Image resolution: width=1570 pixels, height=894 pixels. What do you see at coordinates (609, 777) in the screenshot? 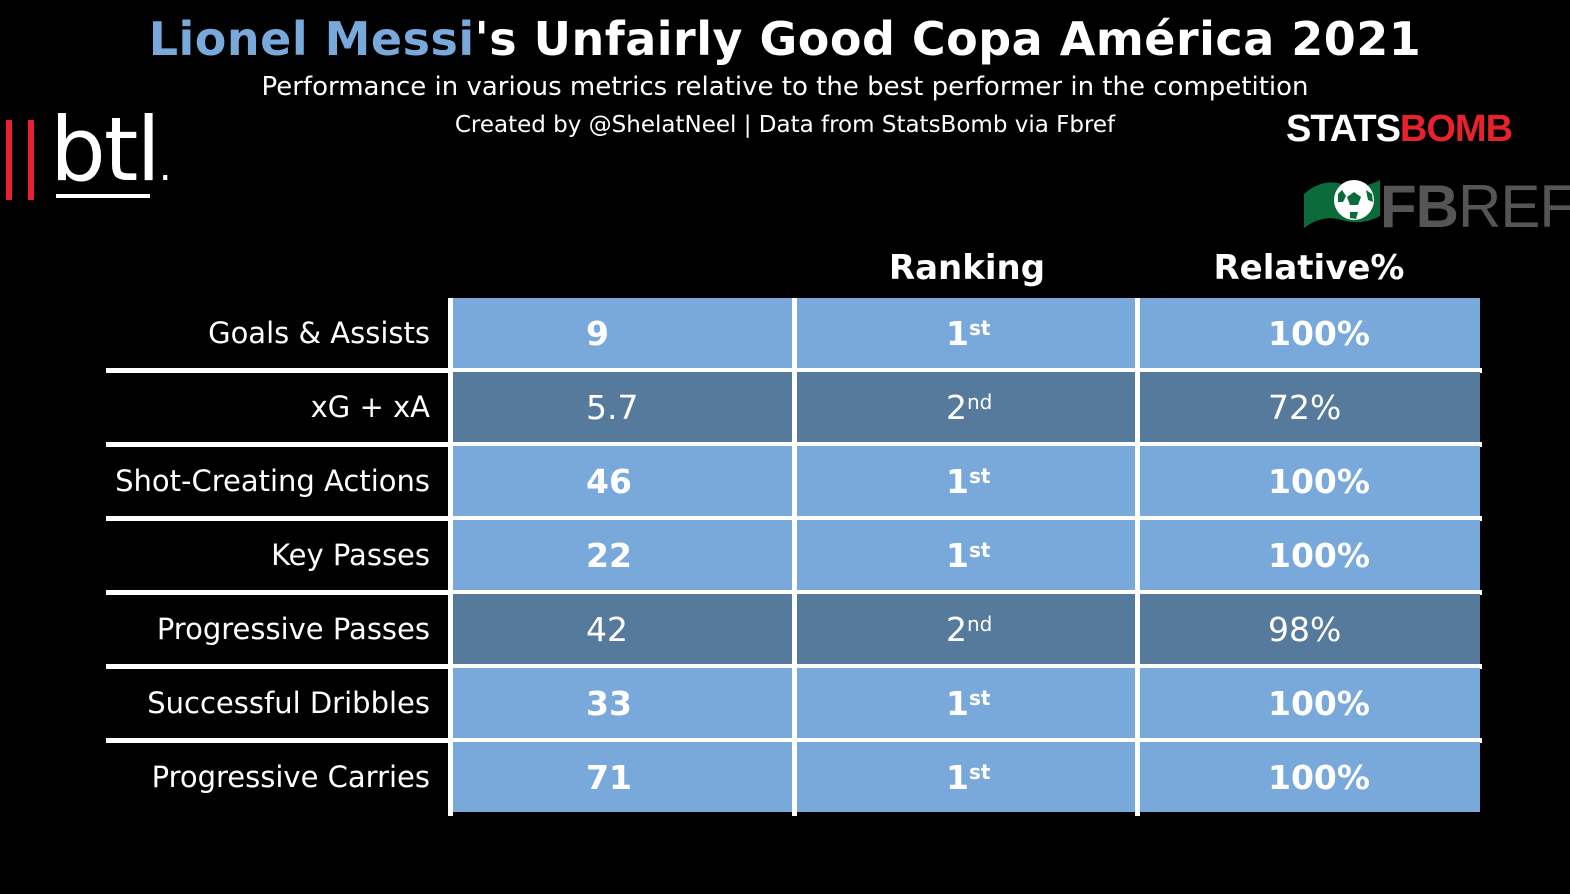
I see `value-cell-text: 71` at bounding box center [609, 777].